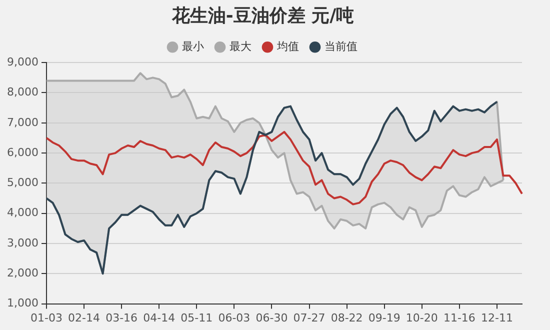 The height and width of the screenshot is (330, 550). I want to click on x-tick-label: 07-27, so click(309, 317).